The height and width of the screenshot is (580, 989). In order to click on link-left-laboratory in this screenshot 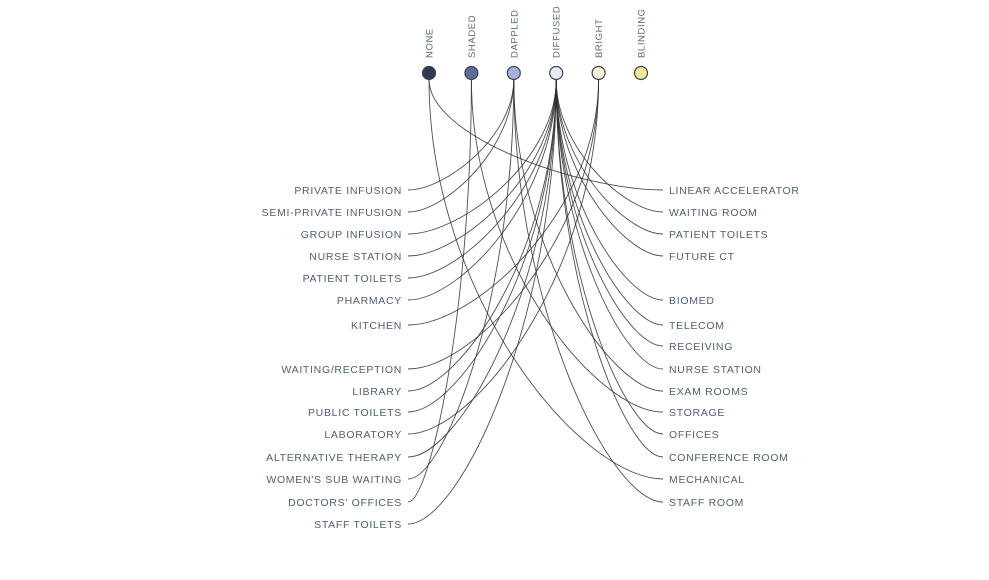, I will do `click(503, 257)`.